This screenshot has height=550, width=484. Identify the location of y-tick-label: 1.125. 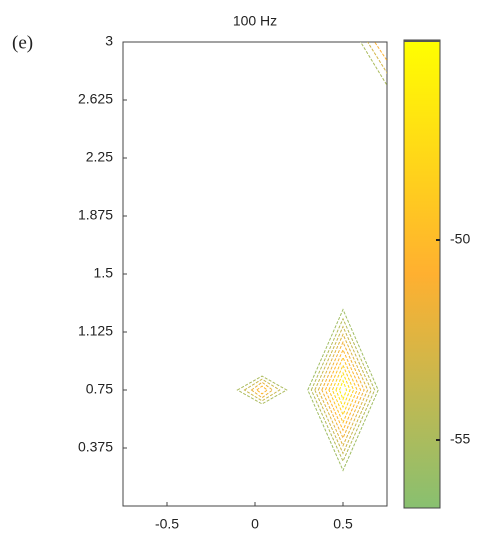
(95, 331).